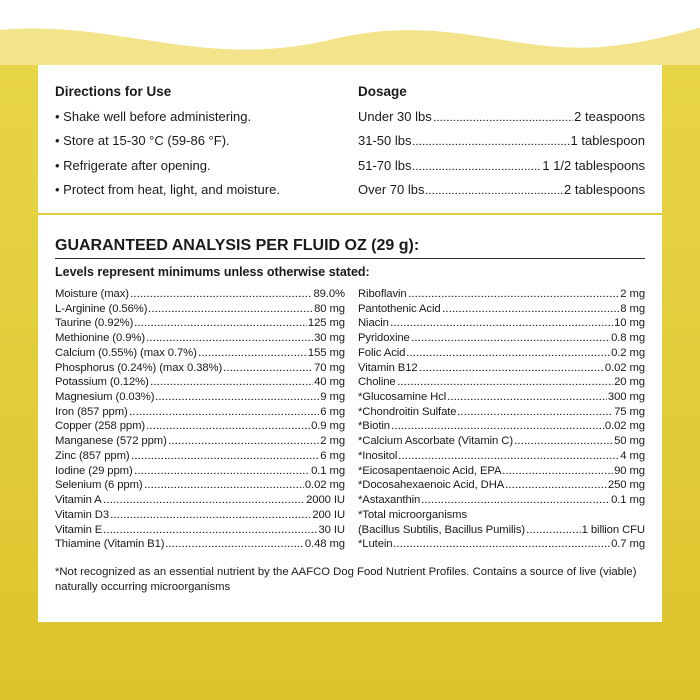  What do you see at coordinates (324, 544) in the screenshot?
I see `item-amount: 0.48 mg` at bounding box center [324, 544].